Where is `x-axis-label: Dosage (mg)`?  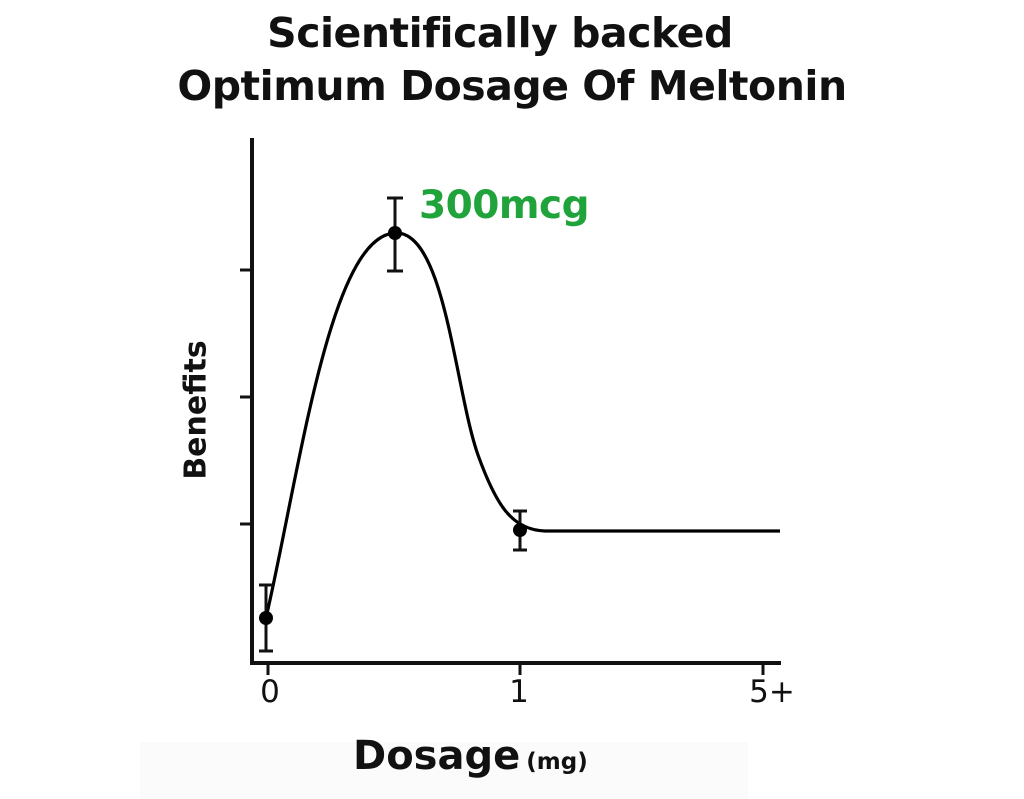 x-axis-label: Dosage (mg) is located at coordinates (470, 756).